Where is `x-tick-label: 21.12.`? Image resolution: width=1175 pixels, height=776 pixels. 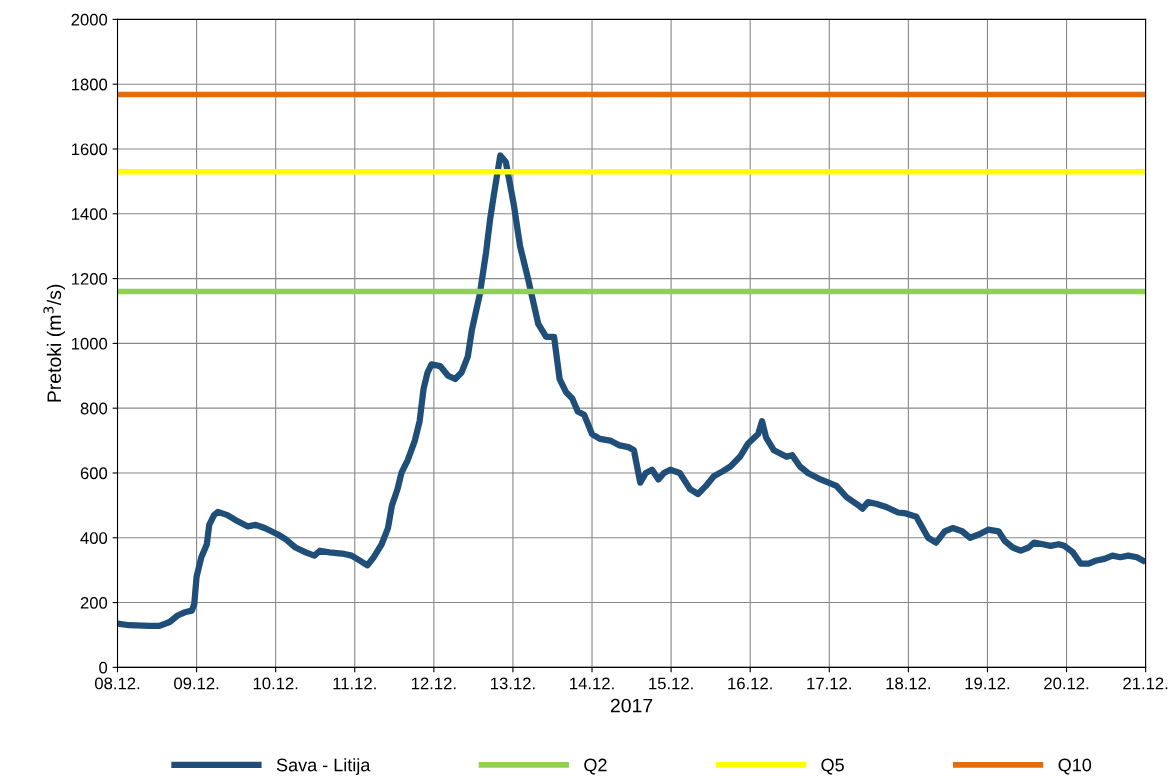 x-tick-label: 21.12. is located at coordinates (1145, 683).